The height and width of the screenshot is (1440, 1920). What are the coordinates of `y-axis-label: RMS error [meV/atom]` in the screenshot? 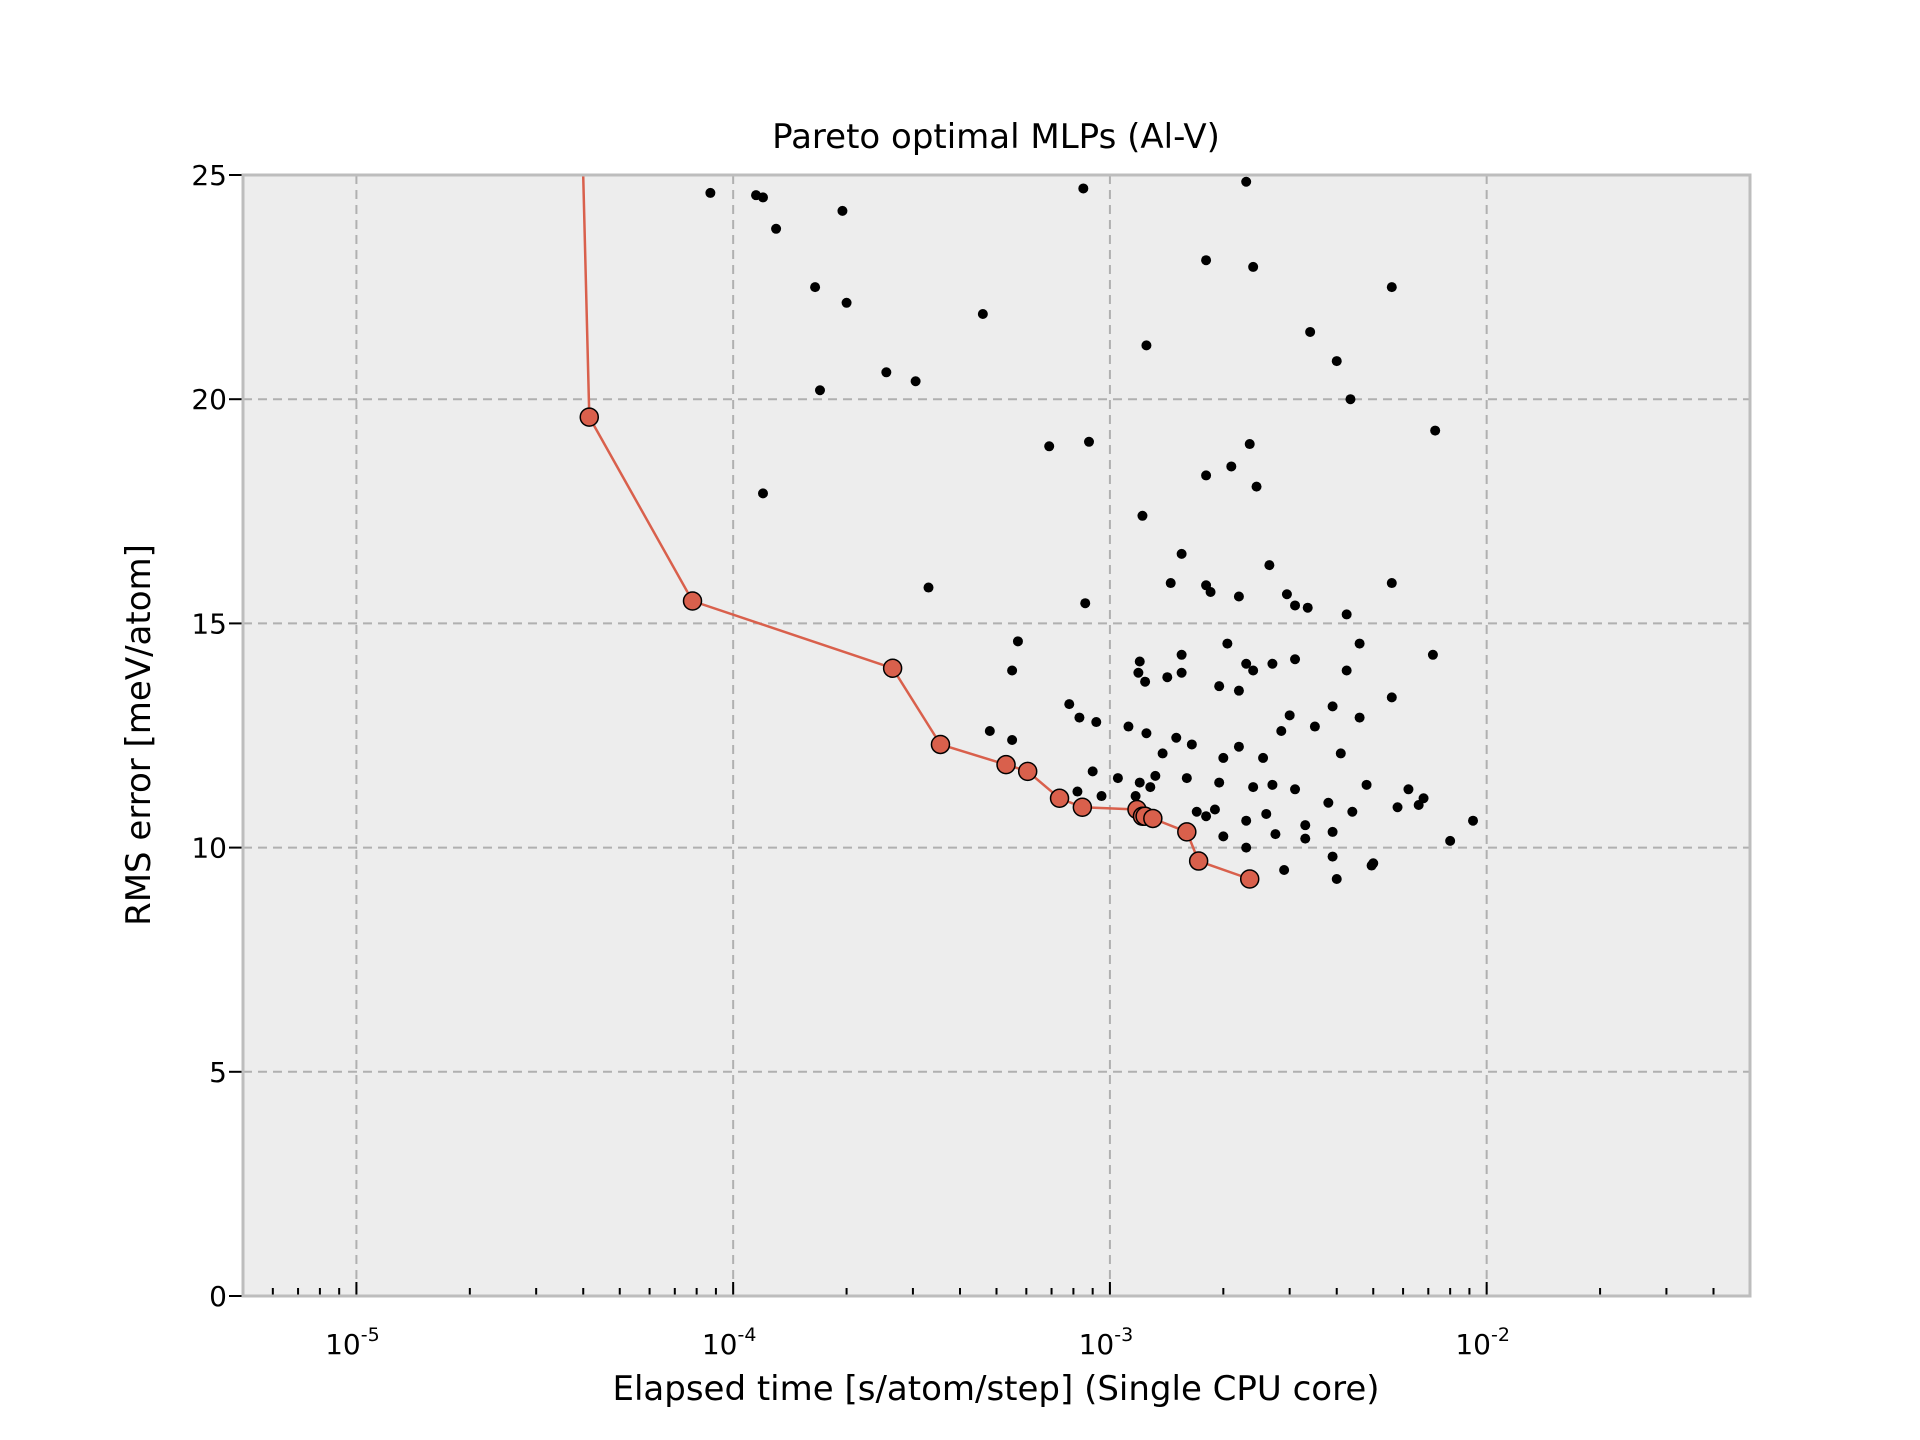 It's located at (139, 735).